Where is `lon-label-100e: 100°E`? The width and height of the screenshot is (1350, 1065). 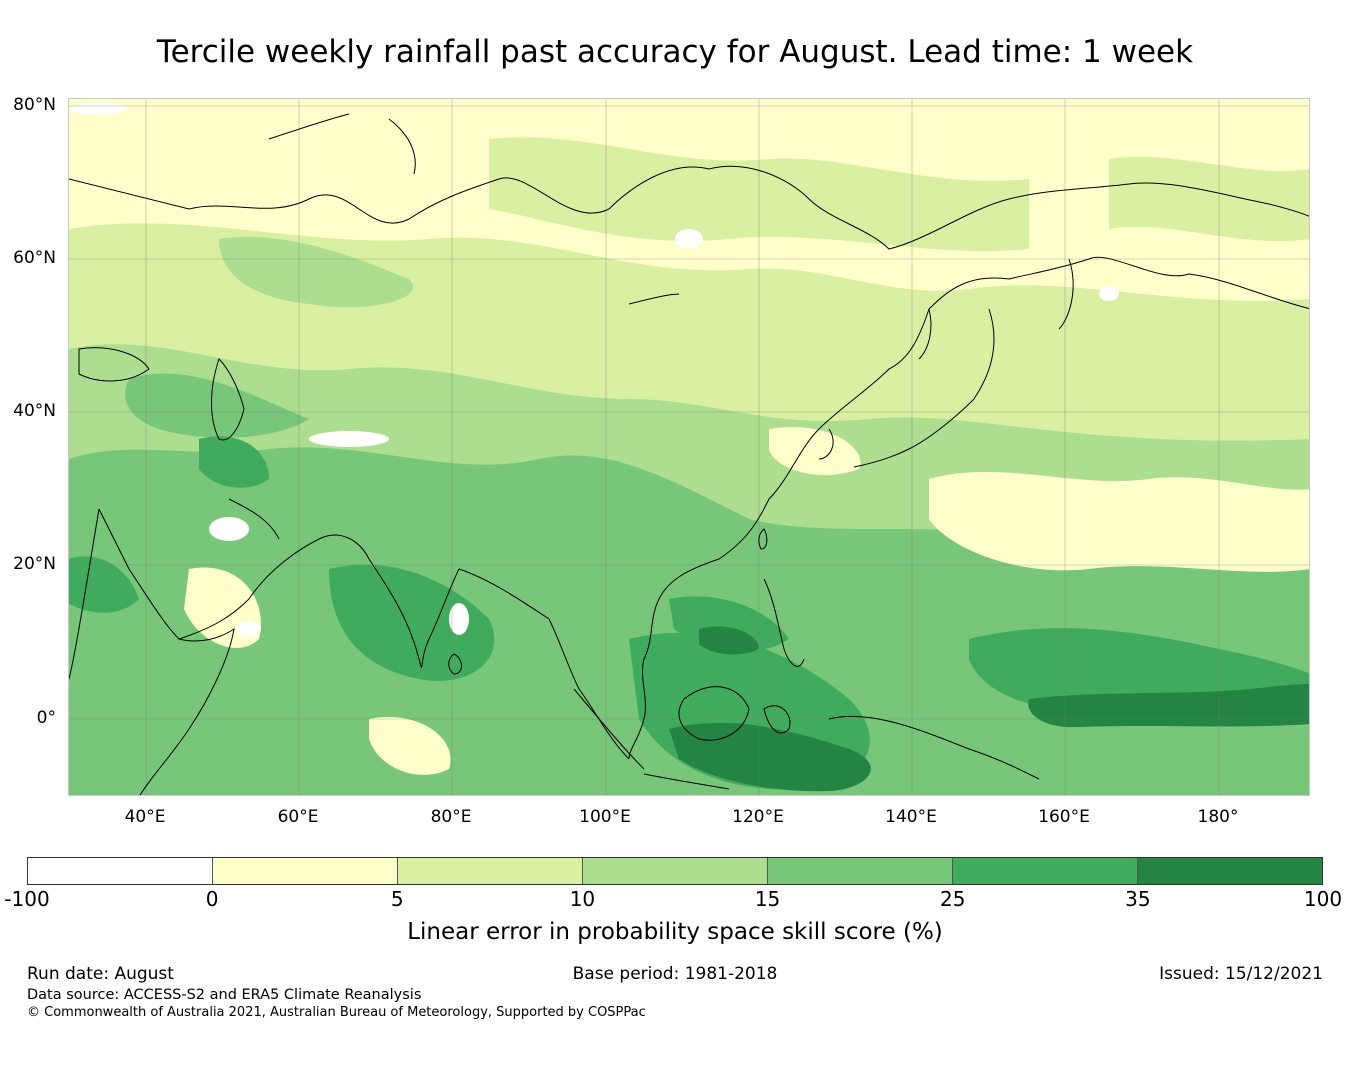 lon-label-100e: 100°E is located at coordinates (605, 817).